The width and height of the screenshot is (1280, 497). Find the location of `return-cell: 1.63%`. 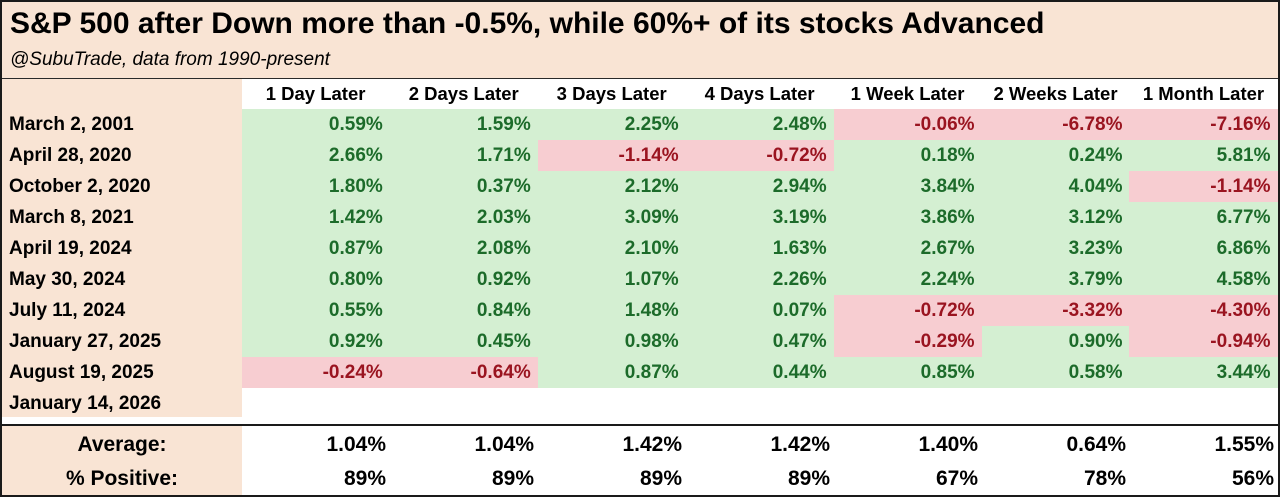

return-cell: 1.63% is located at coordinates (759, 248).